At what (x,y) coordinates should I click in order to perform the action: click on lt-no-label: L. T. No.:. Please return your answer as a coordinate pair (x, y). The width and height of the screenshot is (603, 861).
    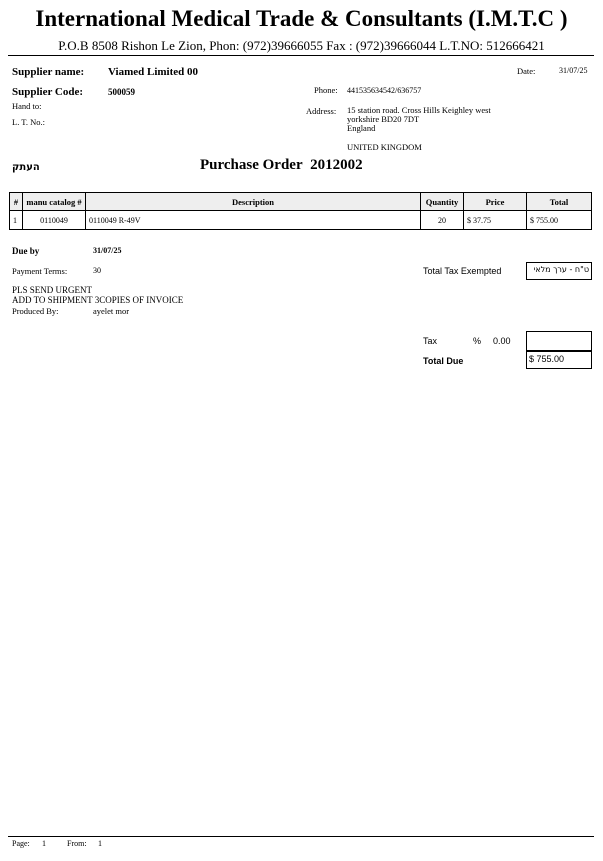
    Looking at the image, I should click on (28, 122).